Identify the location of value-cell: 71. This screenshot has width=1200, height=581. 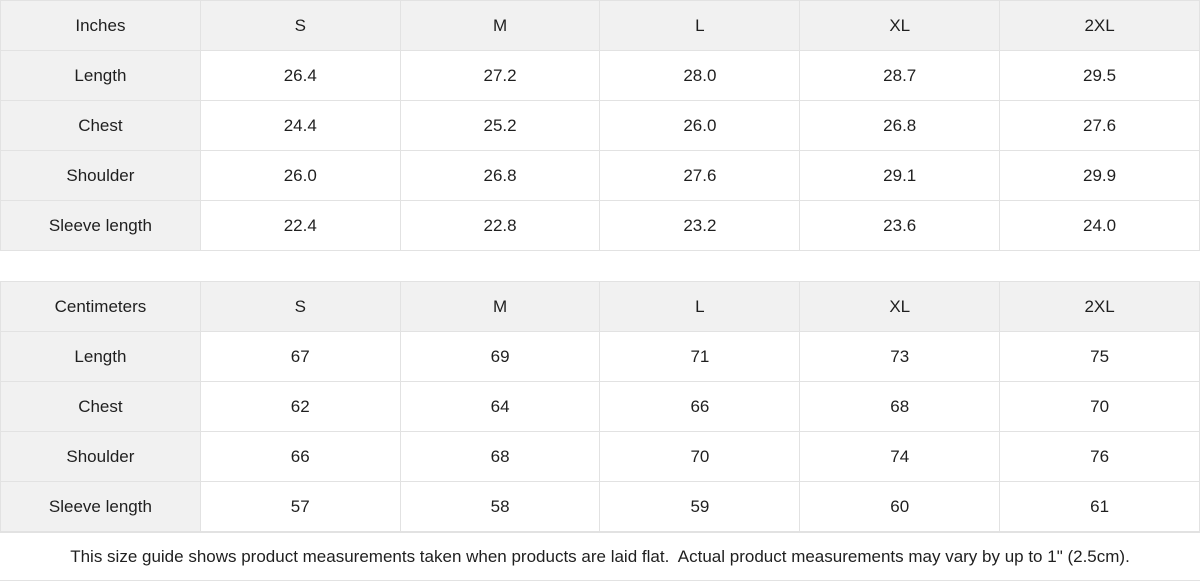
(700, 356).